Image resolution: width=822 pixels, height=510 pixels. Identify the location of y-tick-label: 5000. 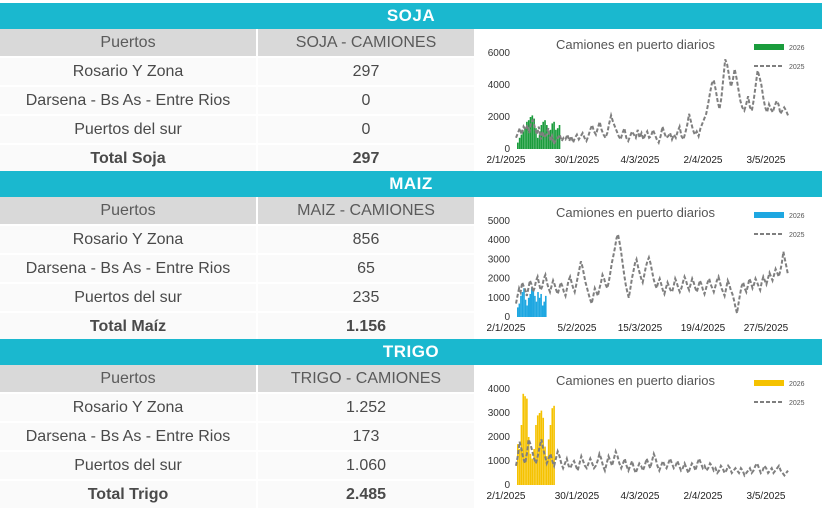
(499, 221).